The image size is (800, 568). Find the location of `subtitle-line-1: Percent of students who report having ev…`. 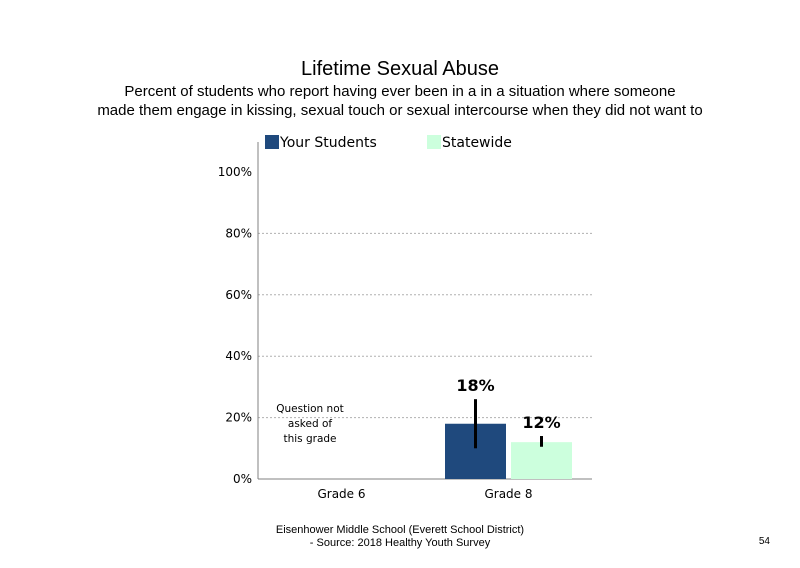

subtitle-line-1: Percent of students who report having ev… is located at coordinates (400, 91).